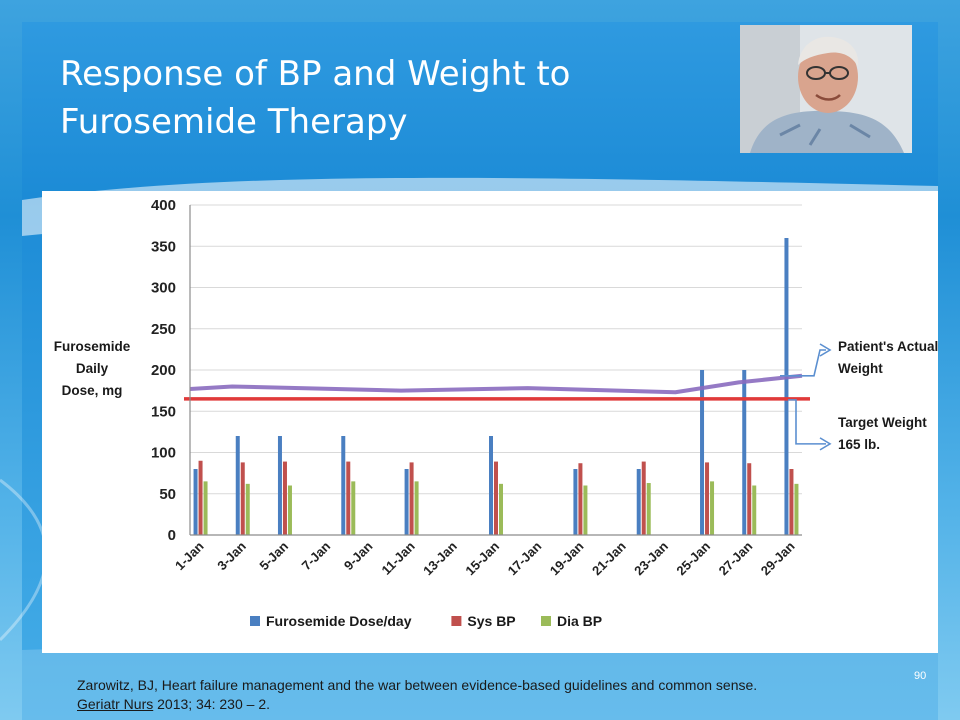 The width and height of the screenshot is (960, 720). I want to click on y-tick-label: 100, so click(163, 453).